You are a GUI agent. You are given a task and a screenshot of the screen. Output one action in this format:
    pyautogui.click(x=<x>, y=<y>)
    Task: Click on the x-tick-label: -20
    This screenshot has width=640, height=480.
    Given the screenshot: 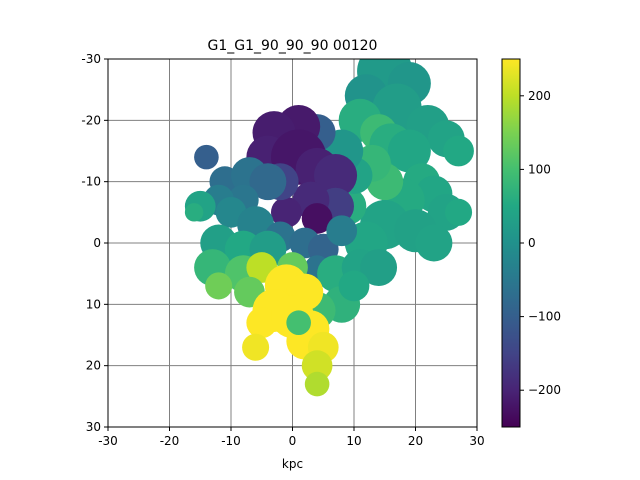 What is the action you would take?
    pyautogui.click(x=170, y=441)
    